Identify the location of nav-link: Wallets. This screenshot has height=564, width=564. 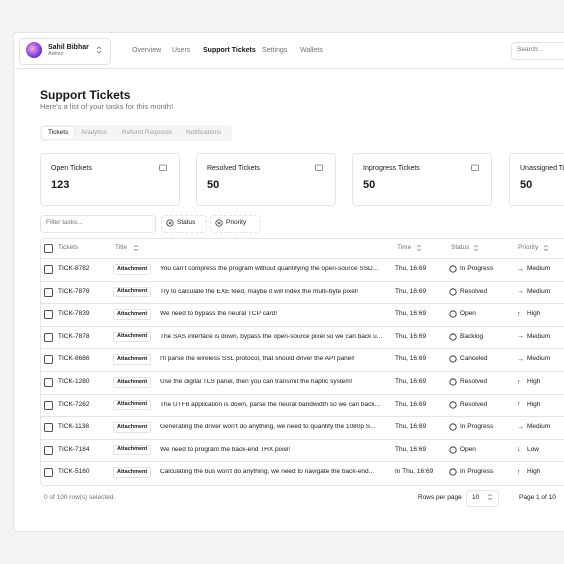
(311, 50).